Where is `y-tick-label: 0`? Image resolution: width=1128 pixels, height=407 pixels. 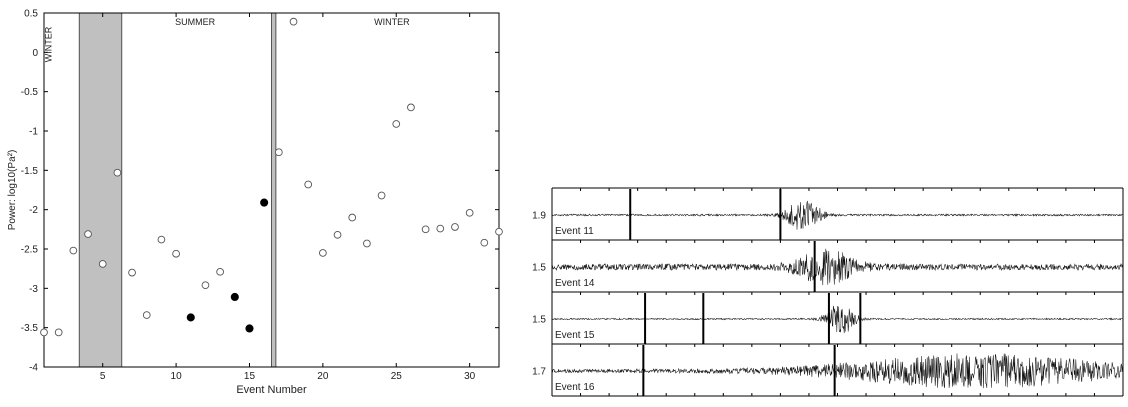 y-tick-label: 0 is located at coordinates (35, 53).